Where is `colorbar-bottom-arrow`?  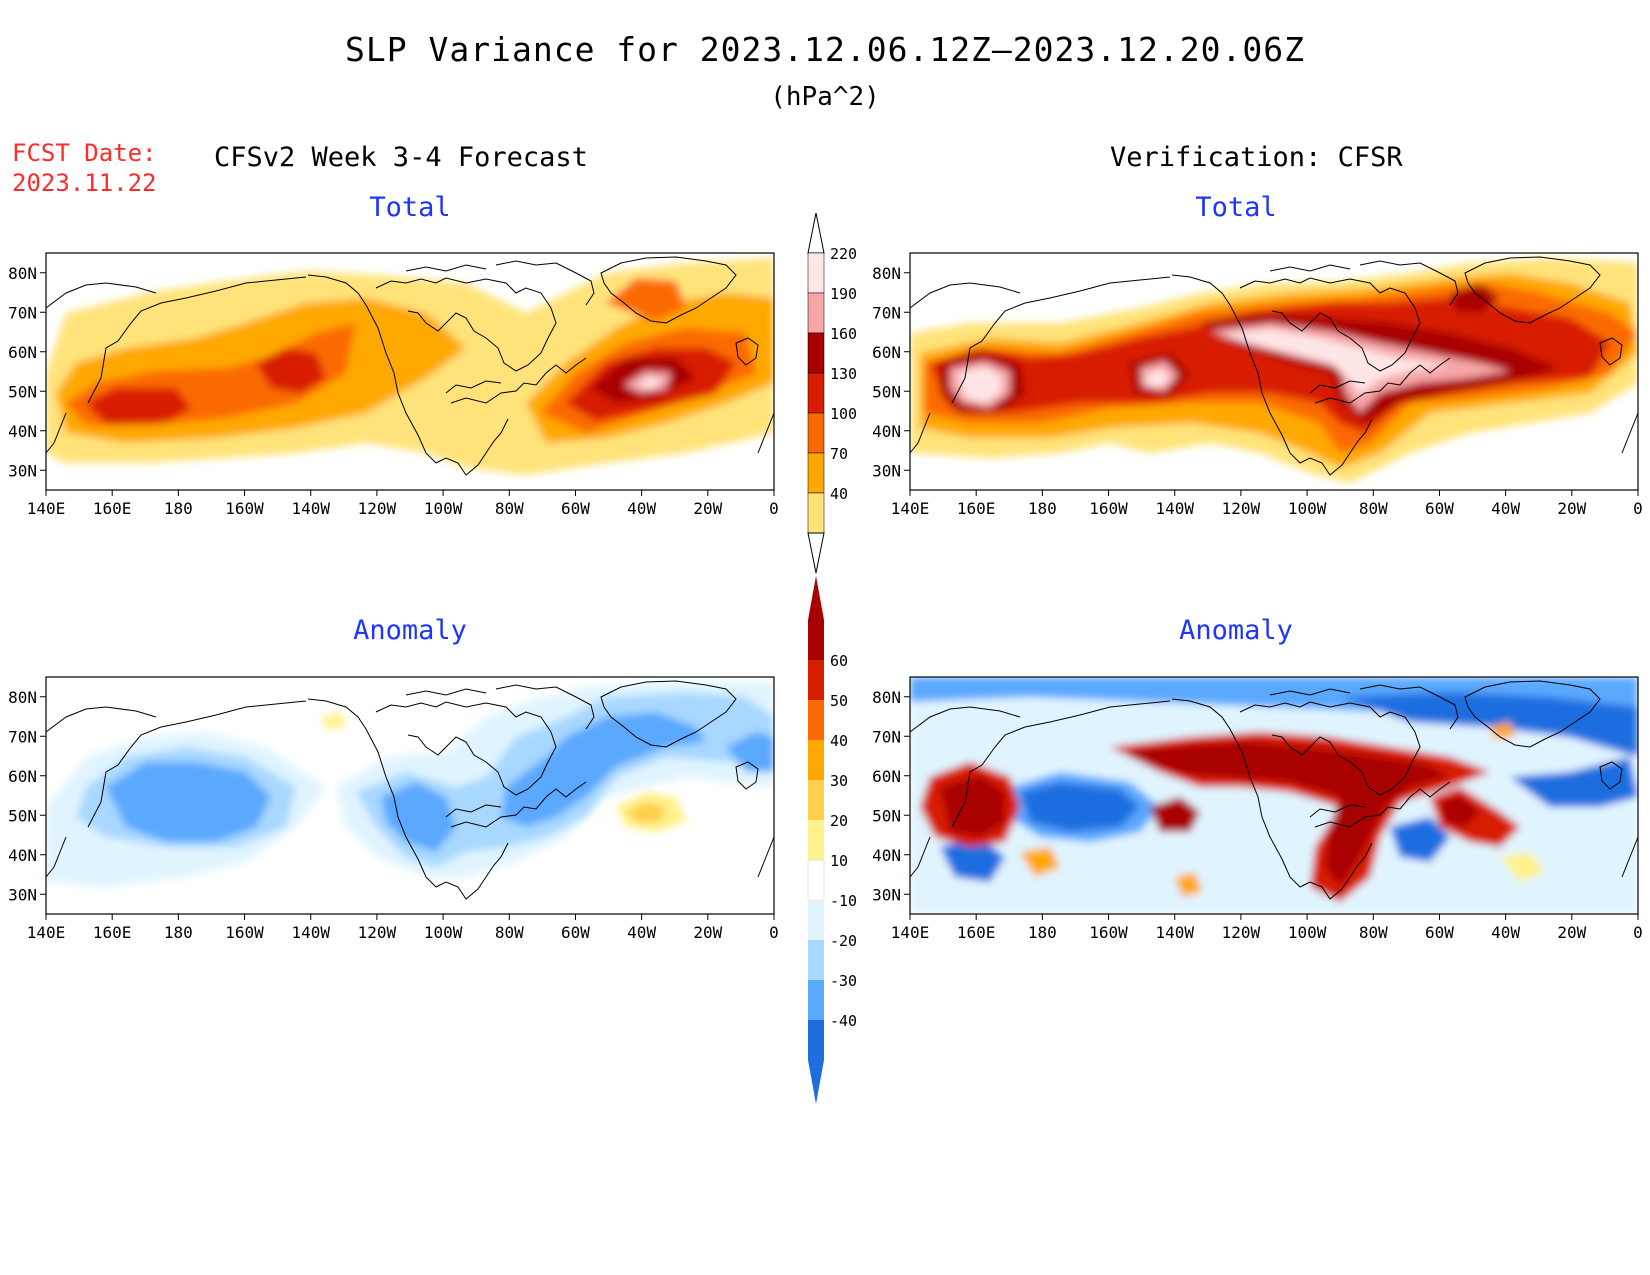
colorbar-bottom-arrow is located at coordinates (816, 553).